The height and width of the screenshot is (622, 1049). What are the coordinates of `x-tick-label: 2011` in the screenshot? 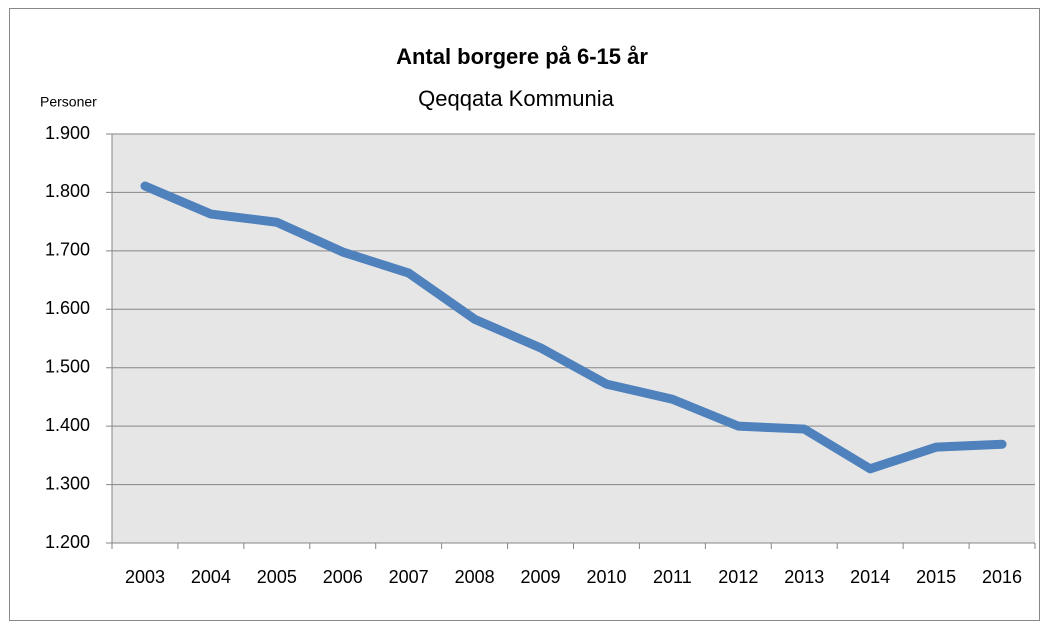 It's located at (672, 577).